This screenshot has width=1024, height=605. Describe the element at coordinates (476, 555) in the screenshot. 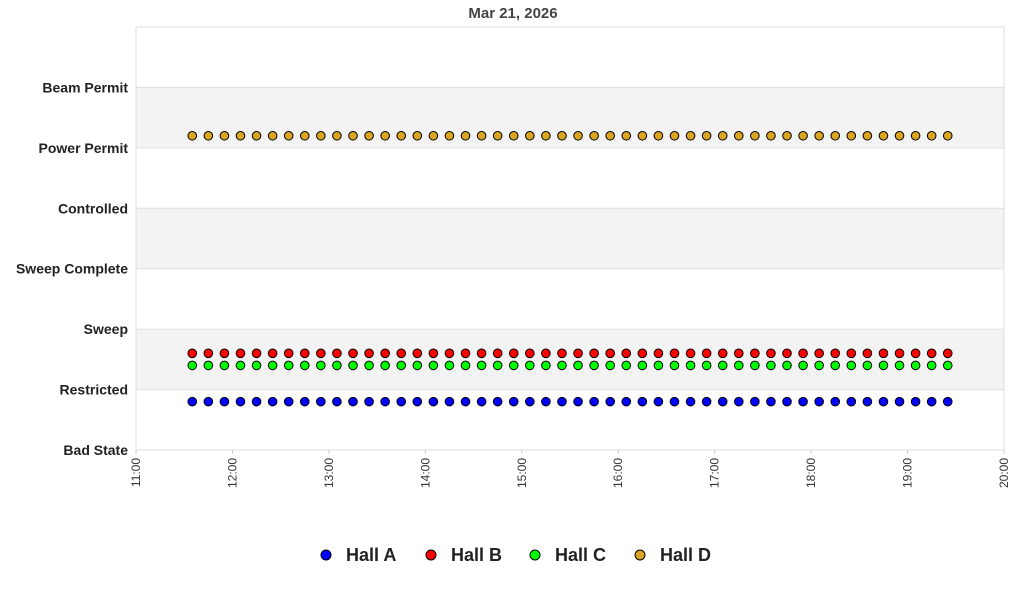

I see `legend-label: Hall B` at that location.